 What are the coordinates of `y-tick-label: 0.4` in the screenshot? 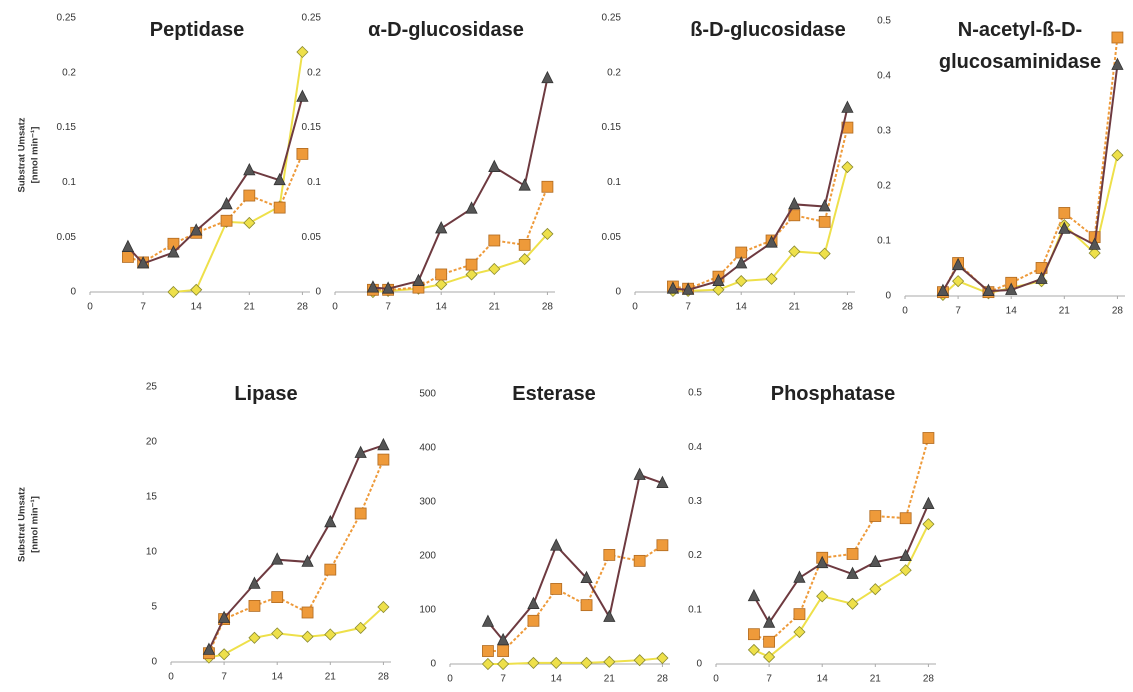 It's located at (695, 447).